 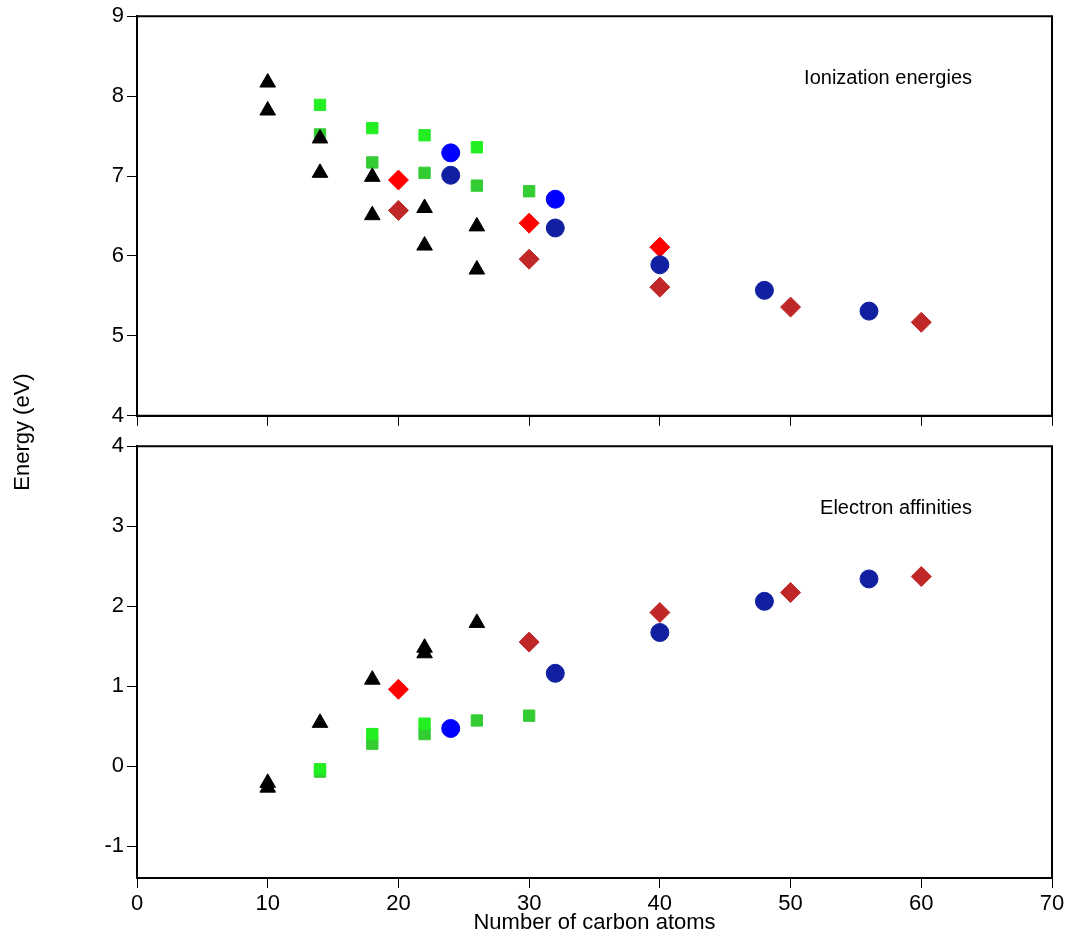 What do you see at coordinates (1052, 903) in the screenshot?
I see `x-tick-label: 70` at bounding box center [1052, 903].